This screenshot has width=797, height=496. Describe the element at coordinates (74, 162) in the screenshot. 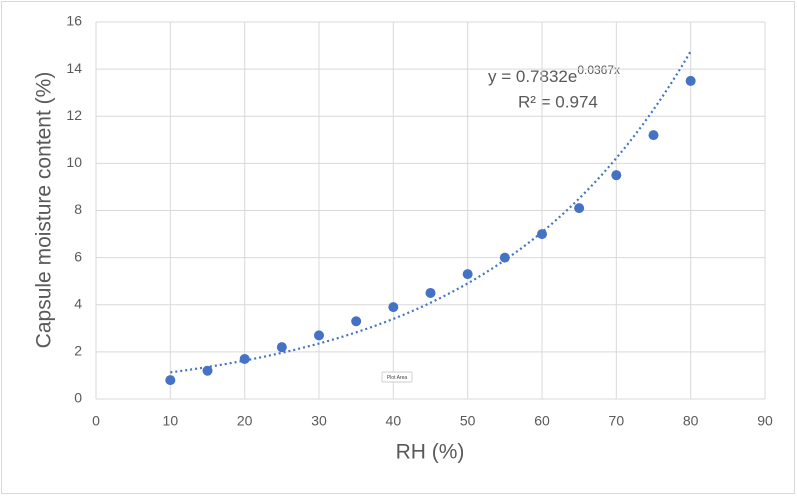

I see `y-tick-label: 10` at that location.